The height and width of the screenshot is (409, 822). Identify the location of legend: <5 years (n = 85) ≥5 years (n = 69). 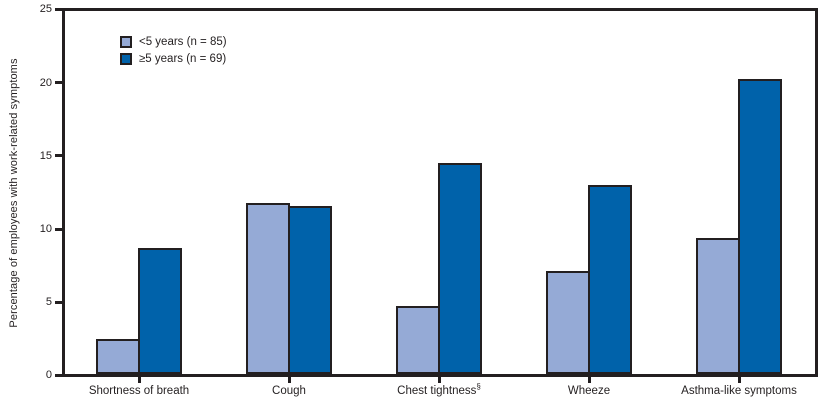
(173, 53).